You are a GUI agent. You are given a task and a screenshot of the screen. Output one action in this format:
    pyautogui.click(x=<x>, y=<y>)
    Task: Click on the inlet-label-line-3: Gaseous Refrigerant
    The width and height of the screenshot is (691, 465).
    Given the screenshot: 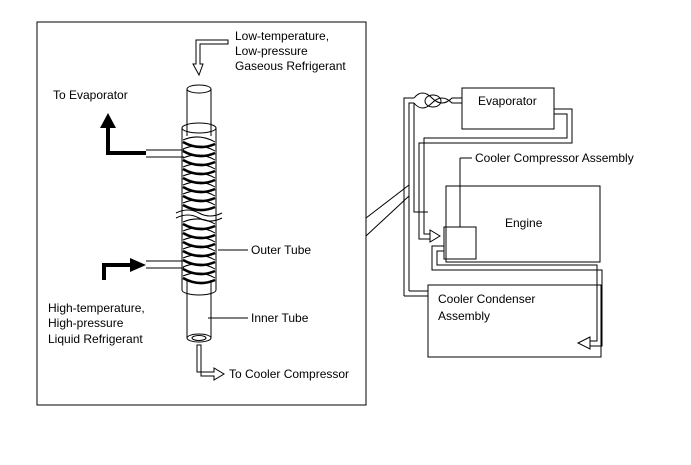 What is the action you would take?
    pyautogui.click(x=290, y=66)
    